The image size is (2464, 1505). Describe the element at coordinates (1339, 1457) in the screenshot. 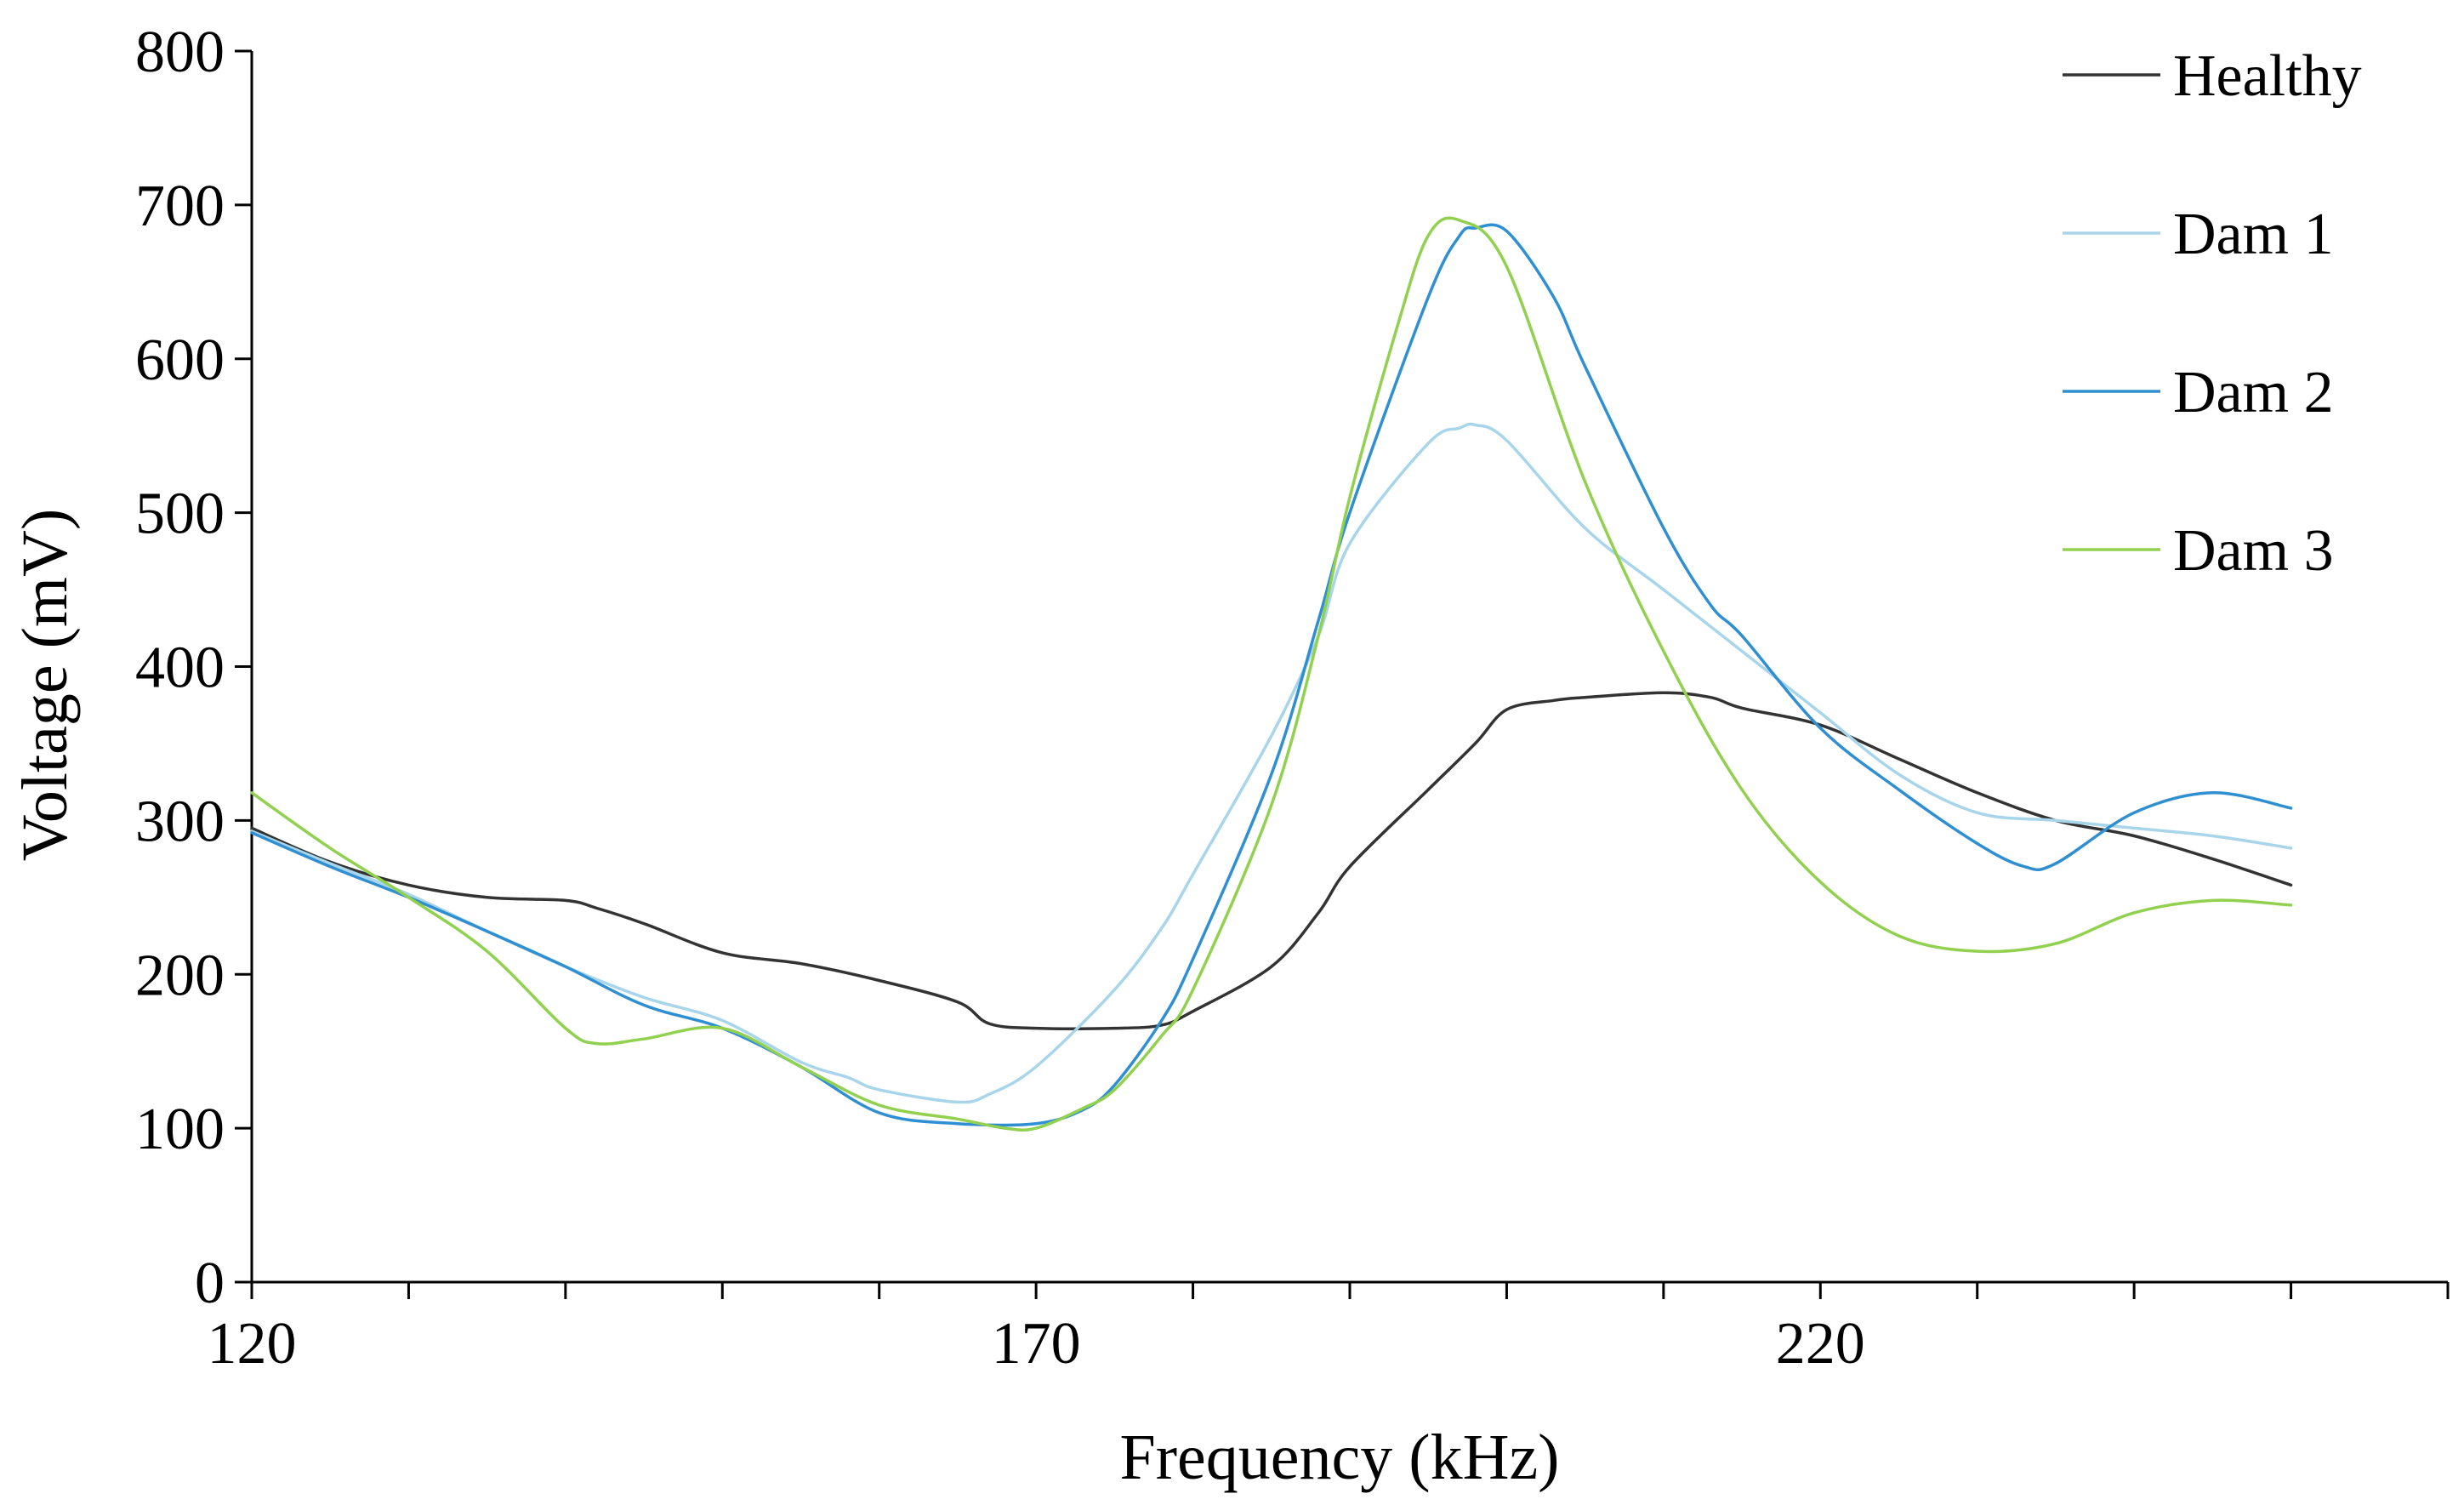

I see `x-axis-label: Frequency (kHz)` at that location.